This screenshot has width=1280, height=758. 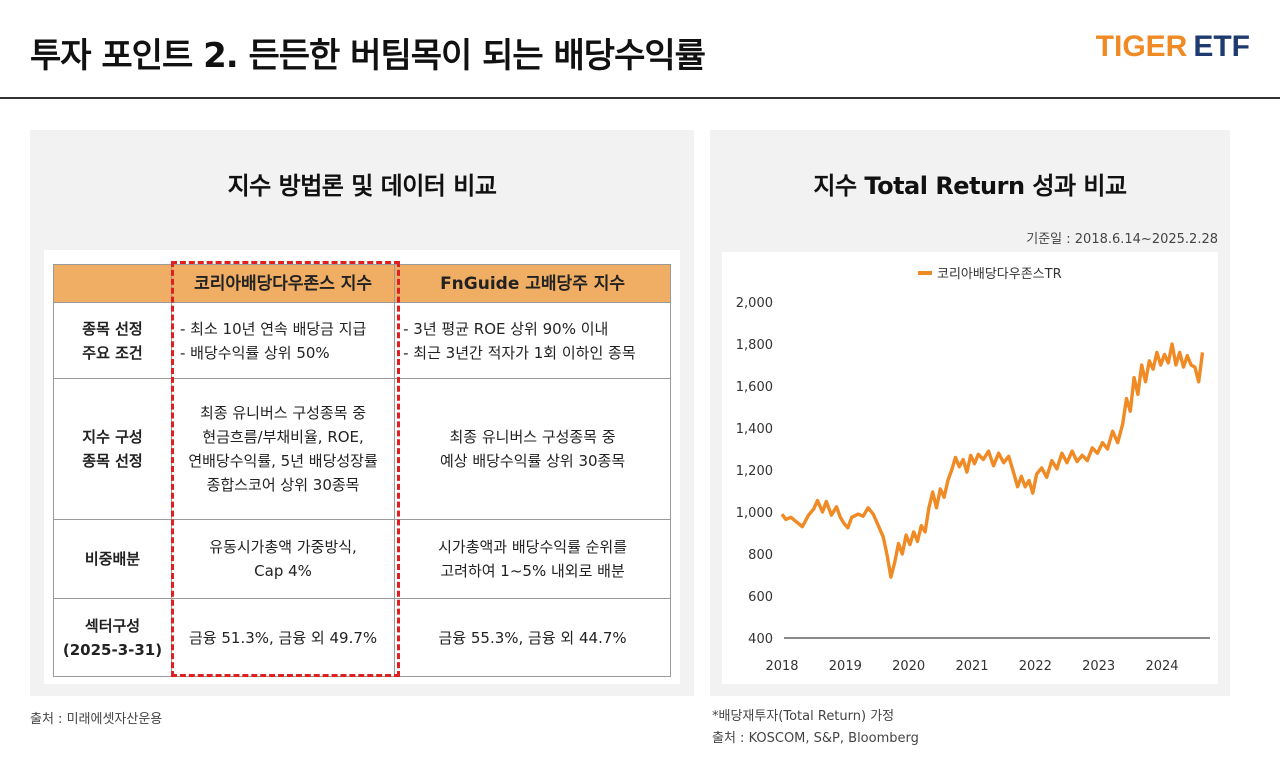 I want to click on y-tick-label: 400, so click(x=760, y=639).